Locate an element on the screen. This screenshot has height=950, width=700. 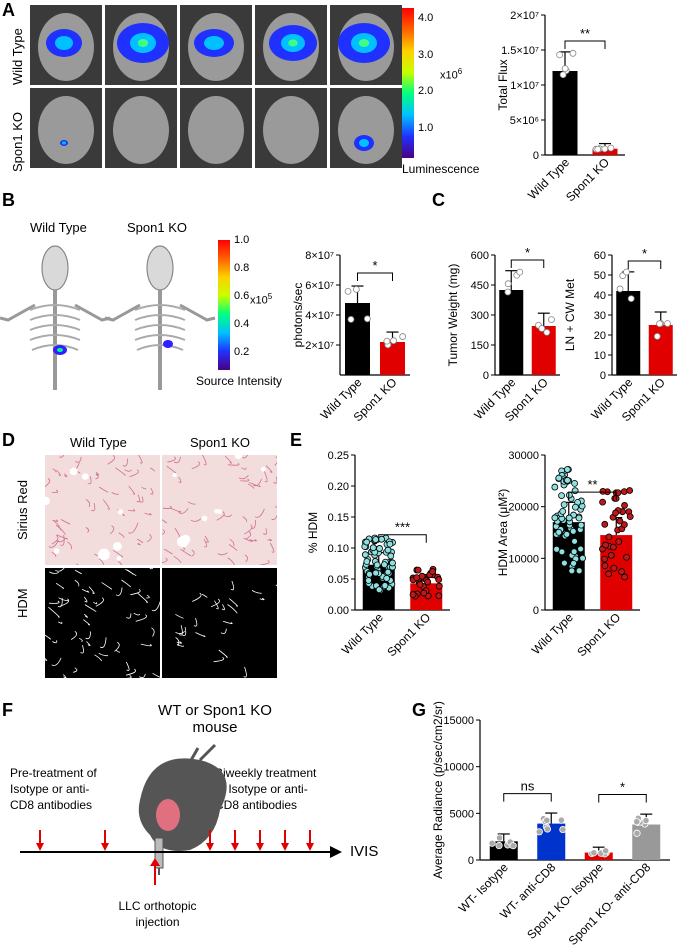
colorbar-tick: 1.0 is located at coordinates (242, 240).